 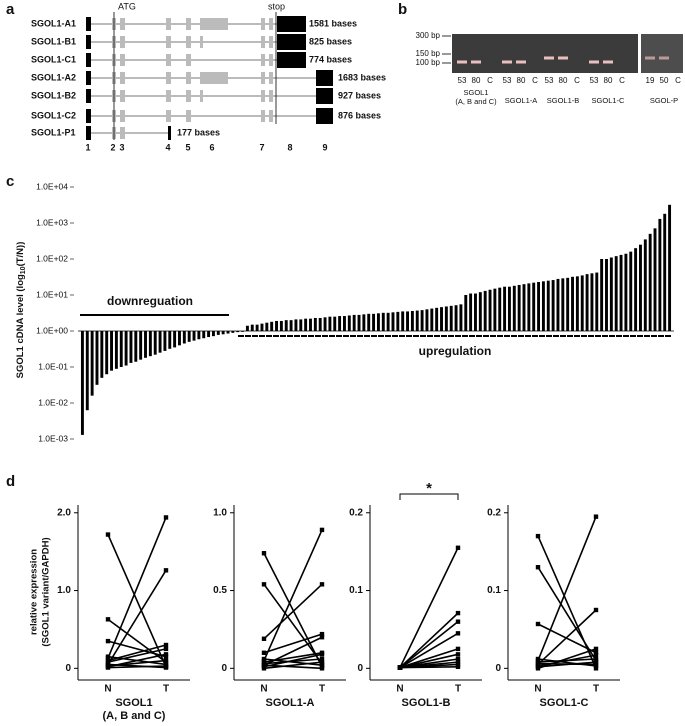 What do you see at coordinates (53, 402) in the screenshot?
I see `y-tick-label: 1.0E-02` at bounding box center [53, 402].